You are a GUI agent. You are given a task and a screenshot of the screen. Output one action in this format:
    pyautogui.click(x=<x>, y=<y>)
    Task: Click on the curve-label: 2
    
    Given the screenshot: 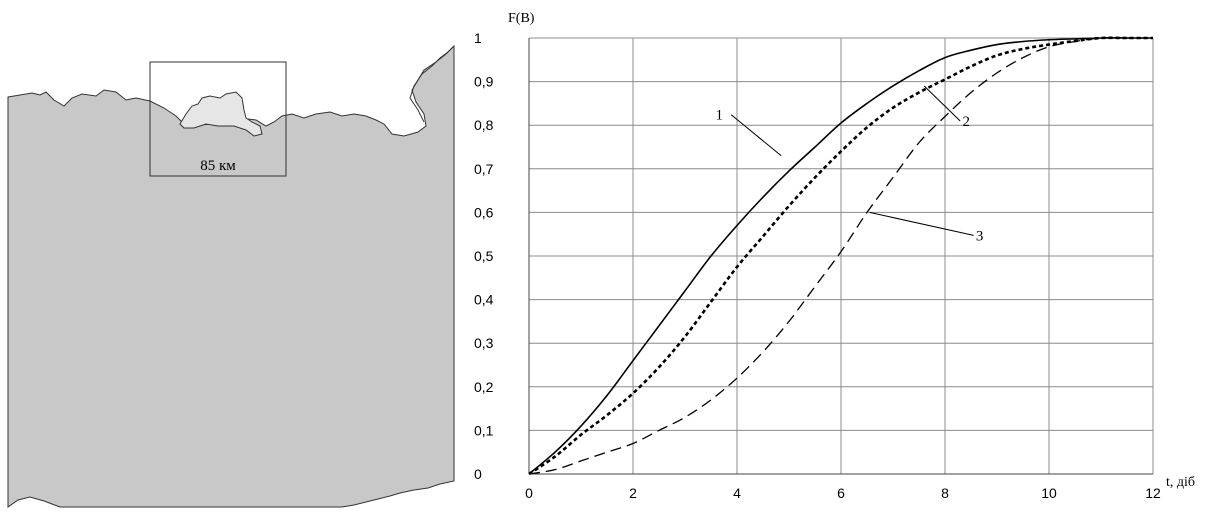 What is the action you would take?
    pyautogui.click(x=966, y=122)
    